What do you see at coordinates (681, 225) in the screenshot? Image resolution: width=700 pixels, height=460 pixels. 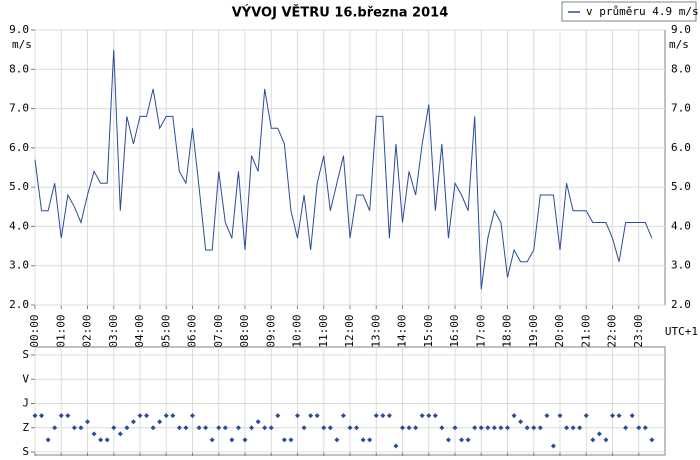 I see `y-tick-label-right: 4.0` at bounding box center [681, 225].